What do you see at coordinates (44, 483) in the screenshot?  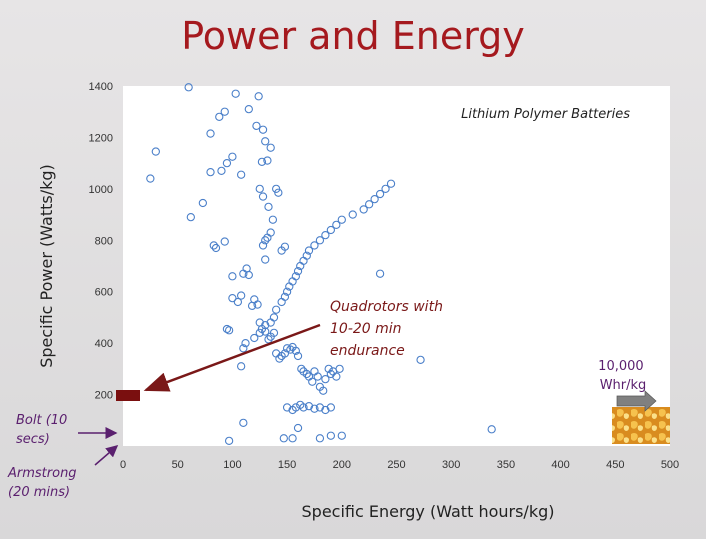 I see `armstrong-label: Armstrong (20 mins)` at bounding box center [44, 483].